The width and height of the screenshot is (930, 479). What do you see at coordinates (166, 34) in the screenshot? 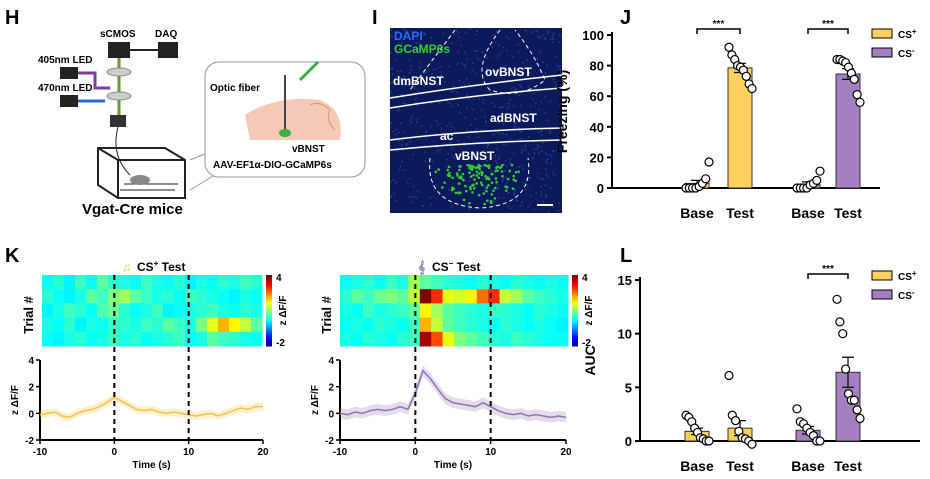
I see `daq-label: DAQ` at bounding box center [166, 34].